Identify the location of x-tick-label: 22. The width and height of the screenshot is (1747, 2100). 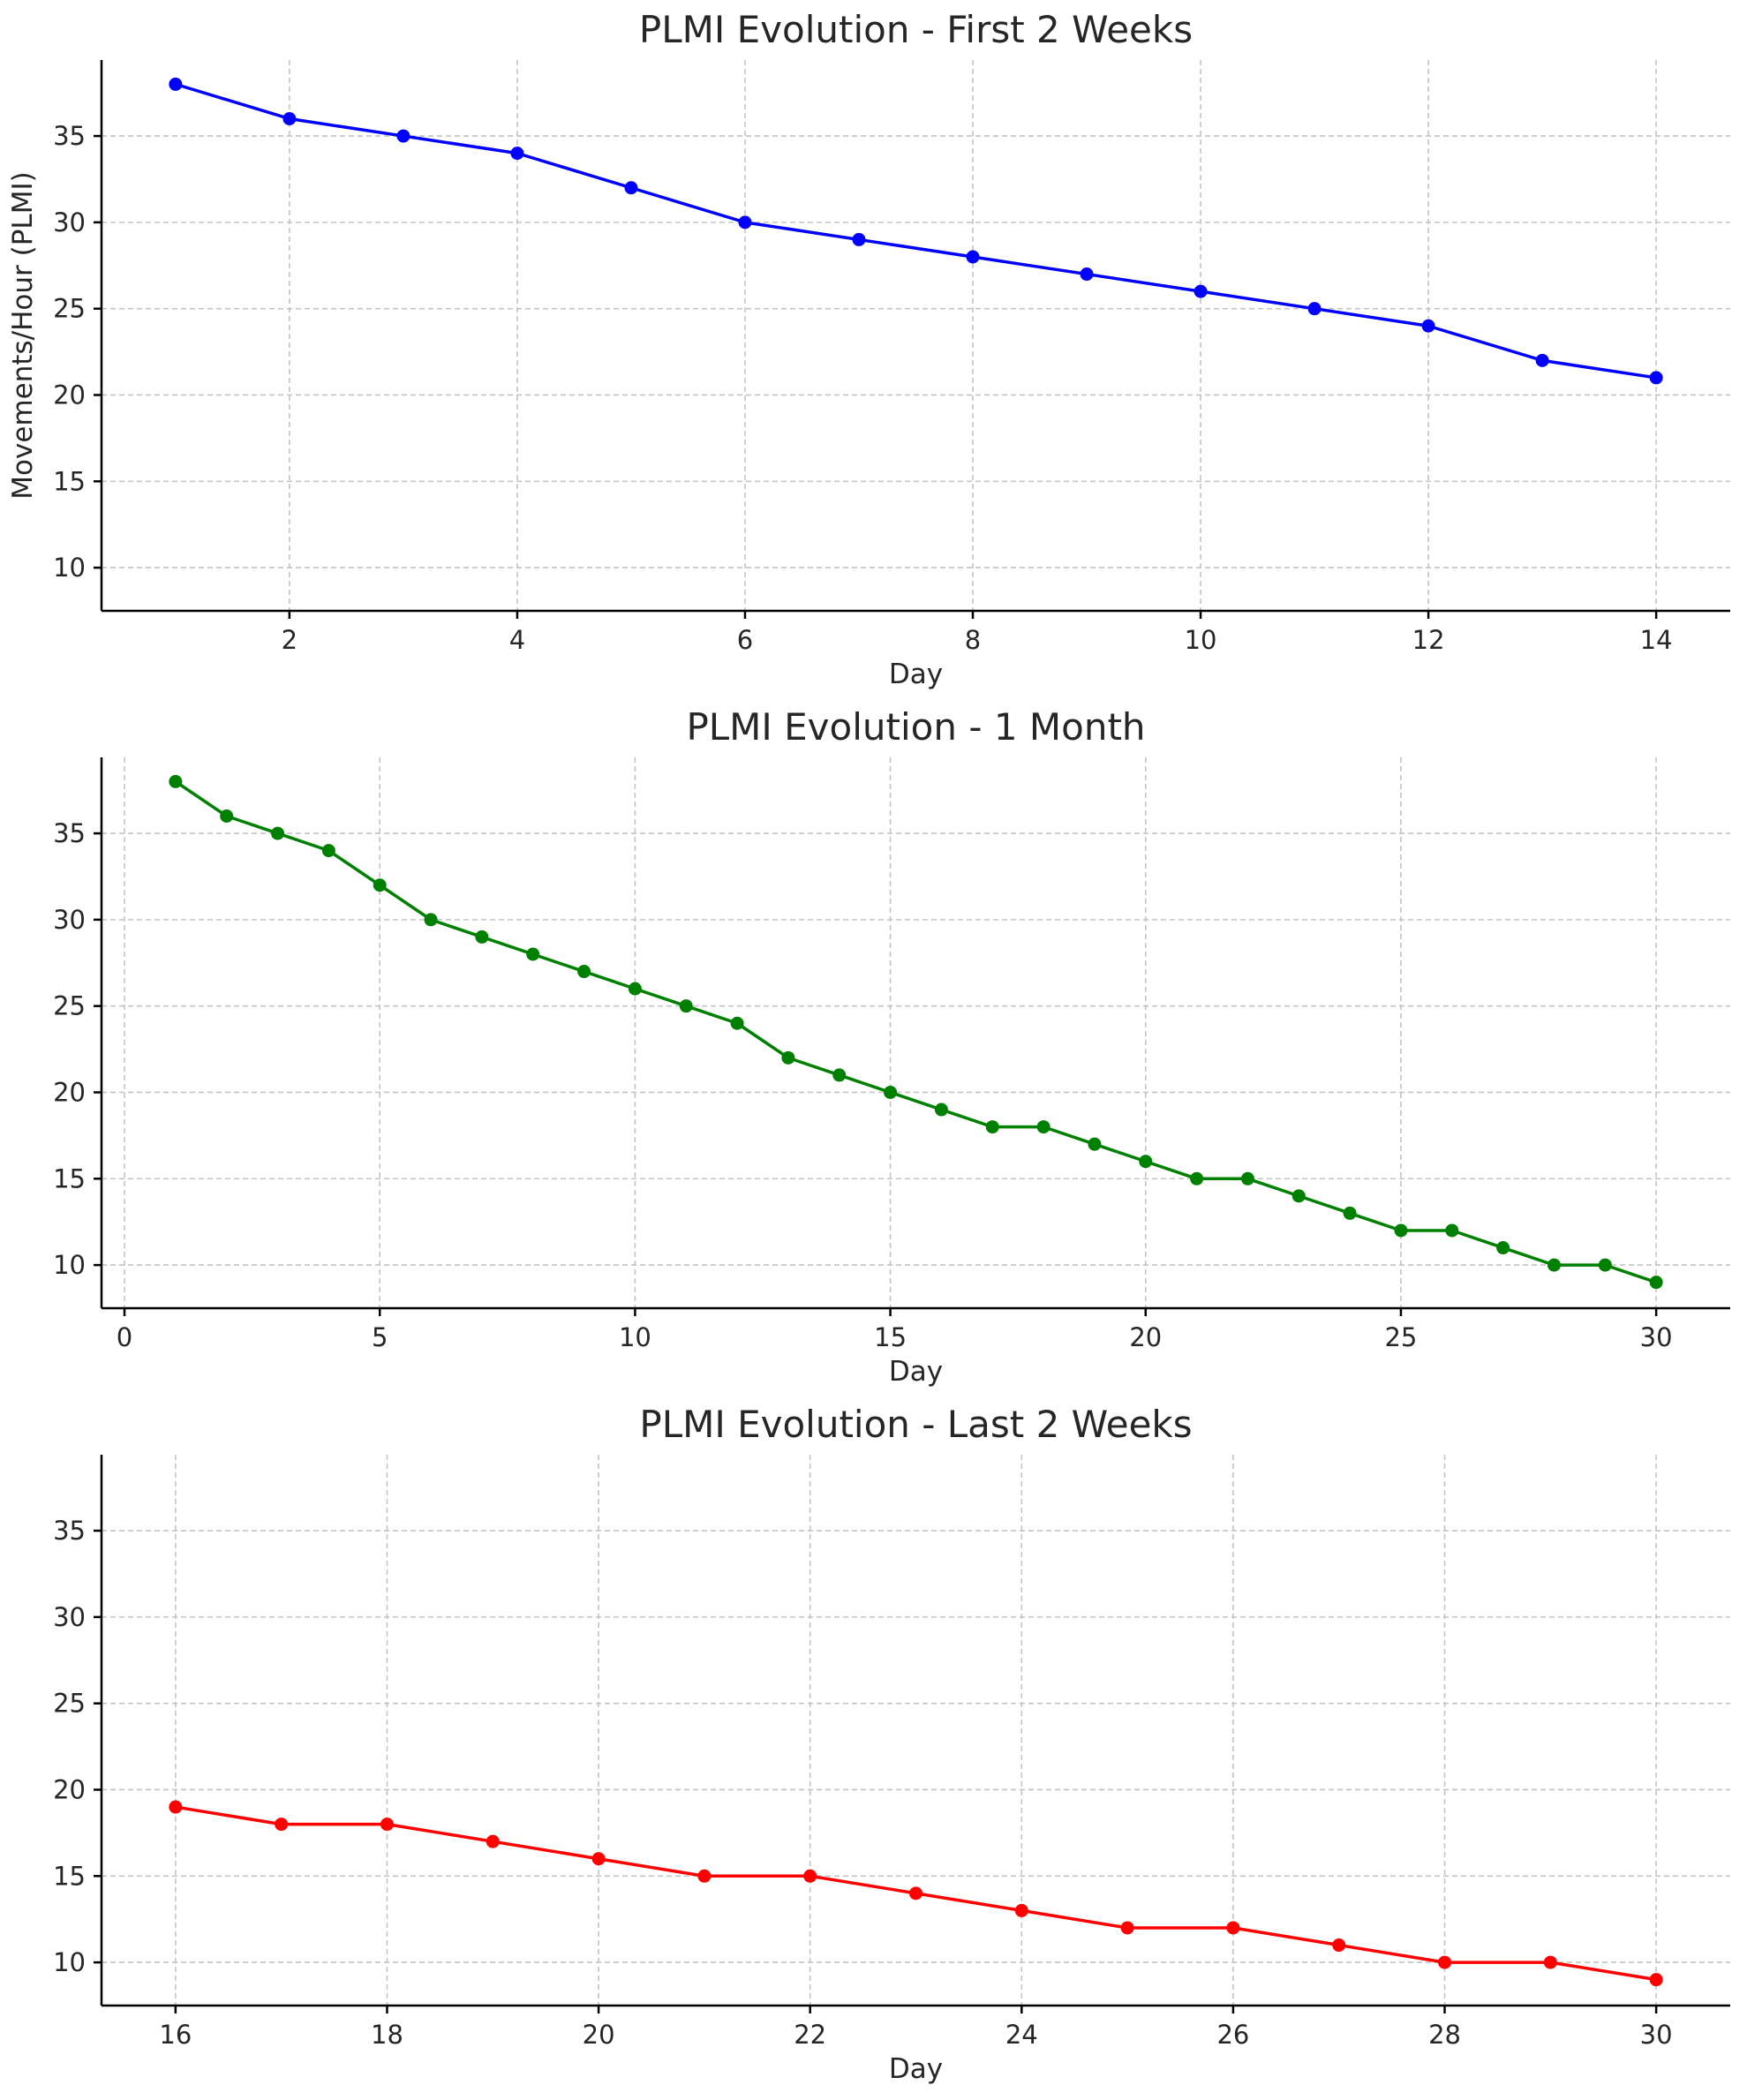
(810, 2035).